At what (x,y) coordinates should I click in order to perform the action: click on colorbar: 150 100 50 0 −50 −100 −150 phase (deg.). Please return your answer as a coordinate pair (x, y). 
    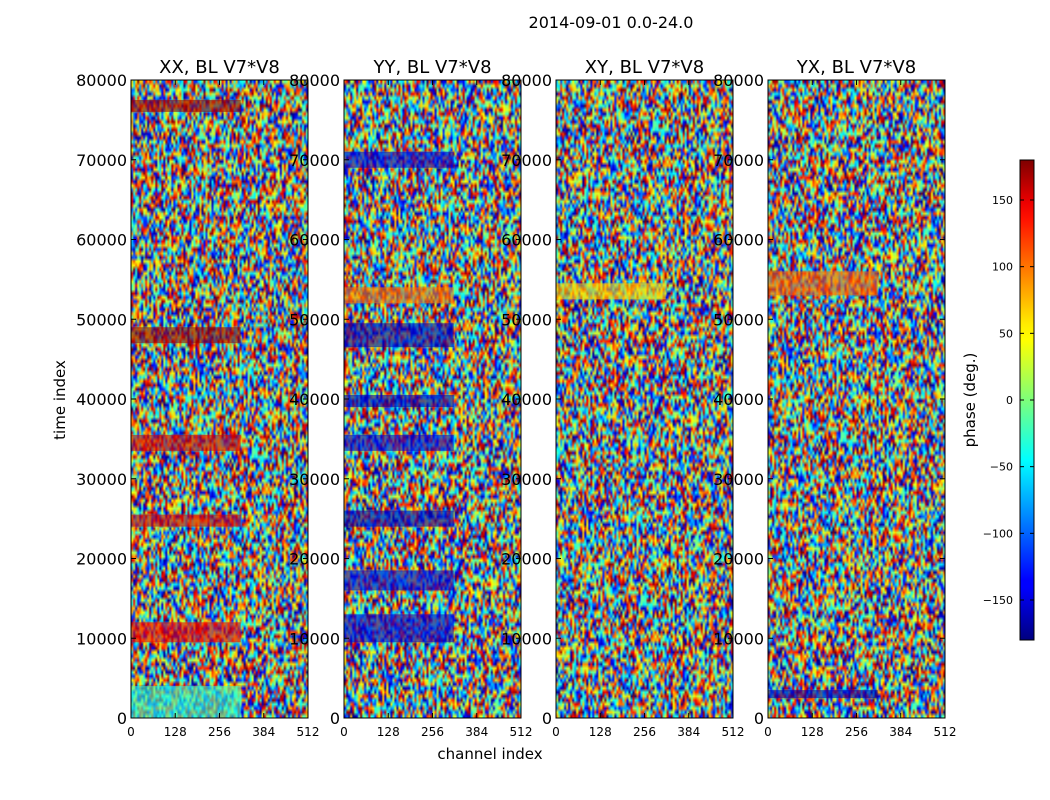
    Looking at the image, I should click on (998, 400).